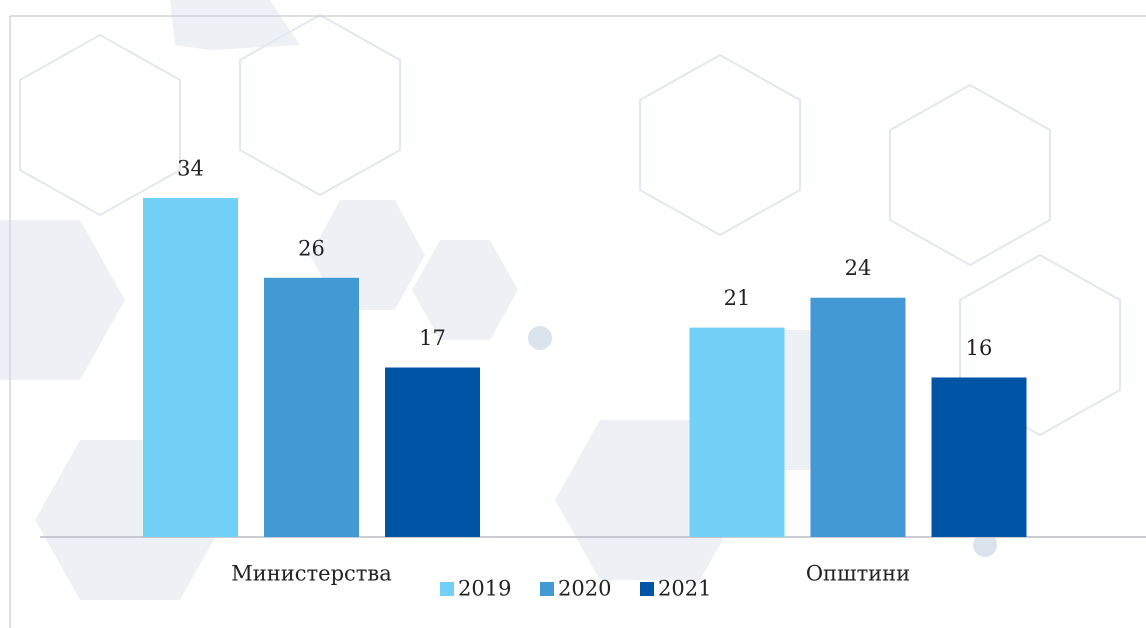  I want to click on data-label: 17, so click(432, 338).